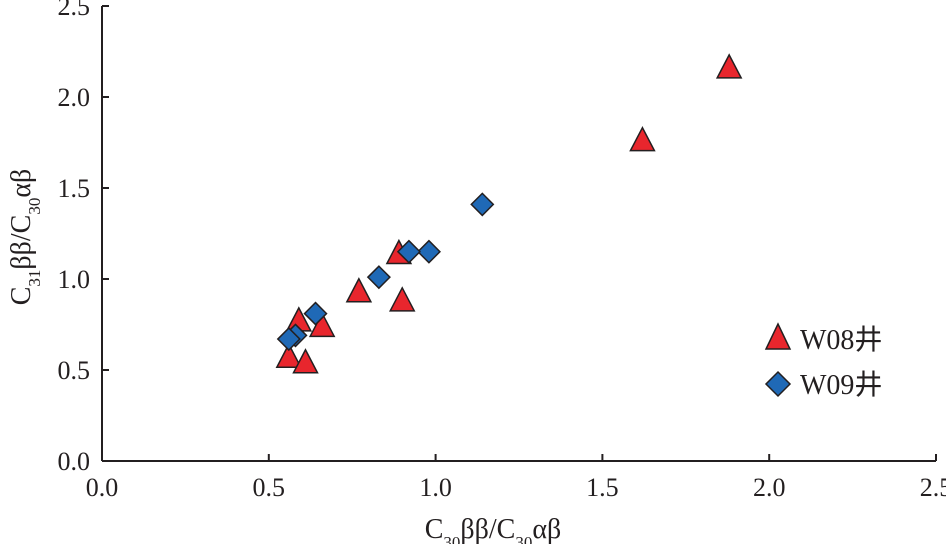 This screenshot has height=544, width=946. I want to click on x-axis-title: C30ββ/C30αβ, so click(493, 529).